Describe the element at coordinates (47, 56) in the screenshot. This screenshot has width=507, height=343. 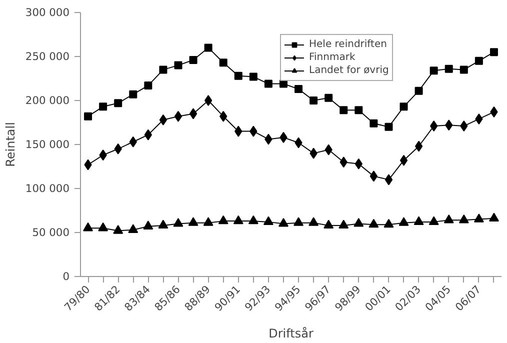
I see `y-tick-label: 250 000` at that location.